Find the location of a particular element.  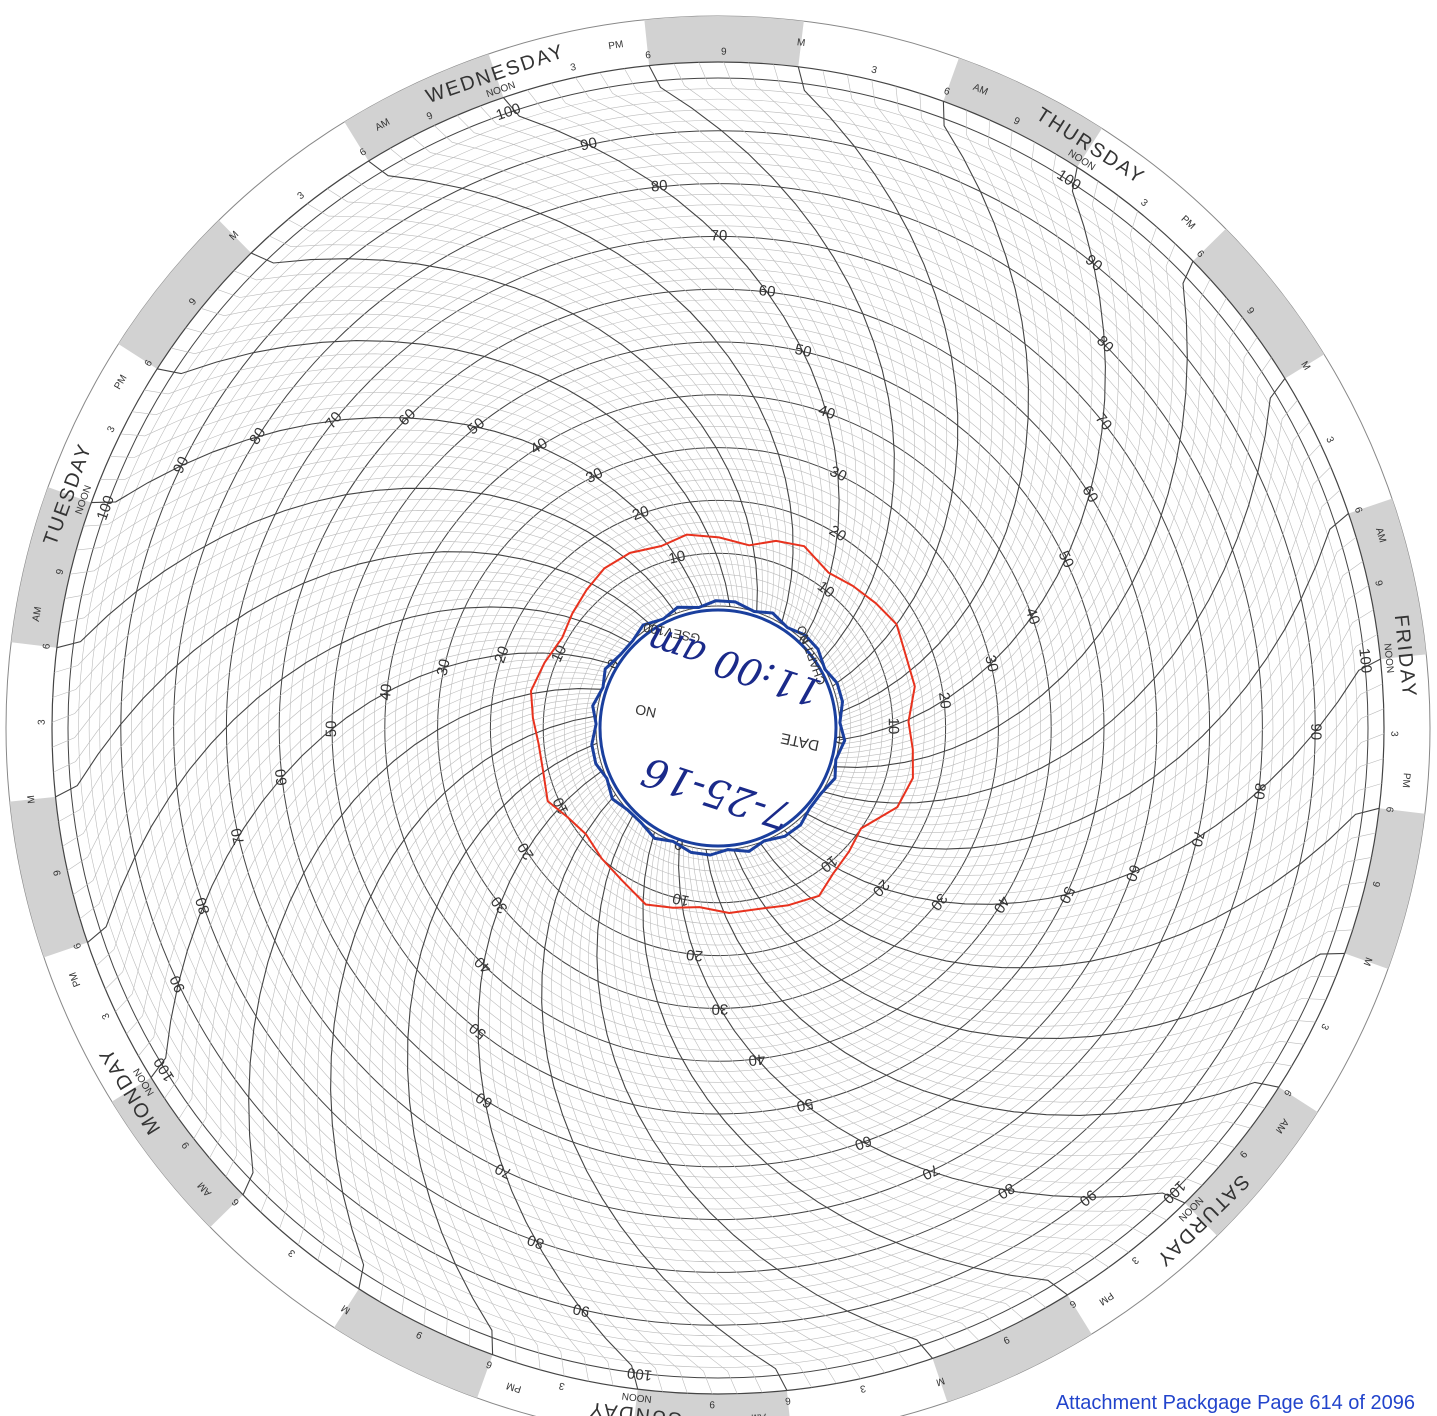

center-hub: GSEV100 CHART NONODATE11:00 am7-25-16 is located at coordinates (718, 728).